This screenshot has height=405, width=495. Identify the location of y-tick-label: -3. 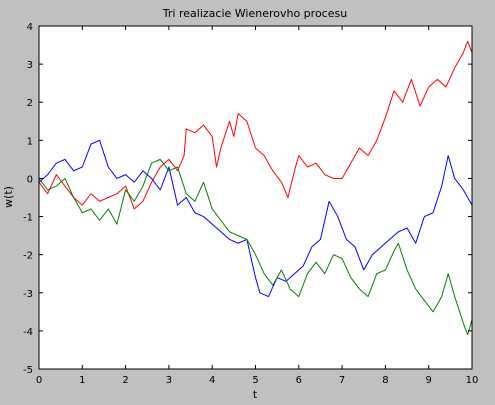
(28, 294).